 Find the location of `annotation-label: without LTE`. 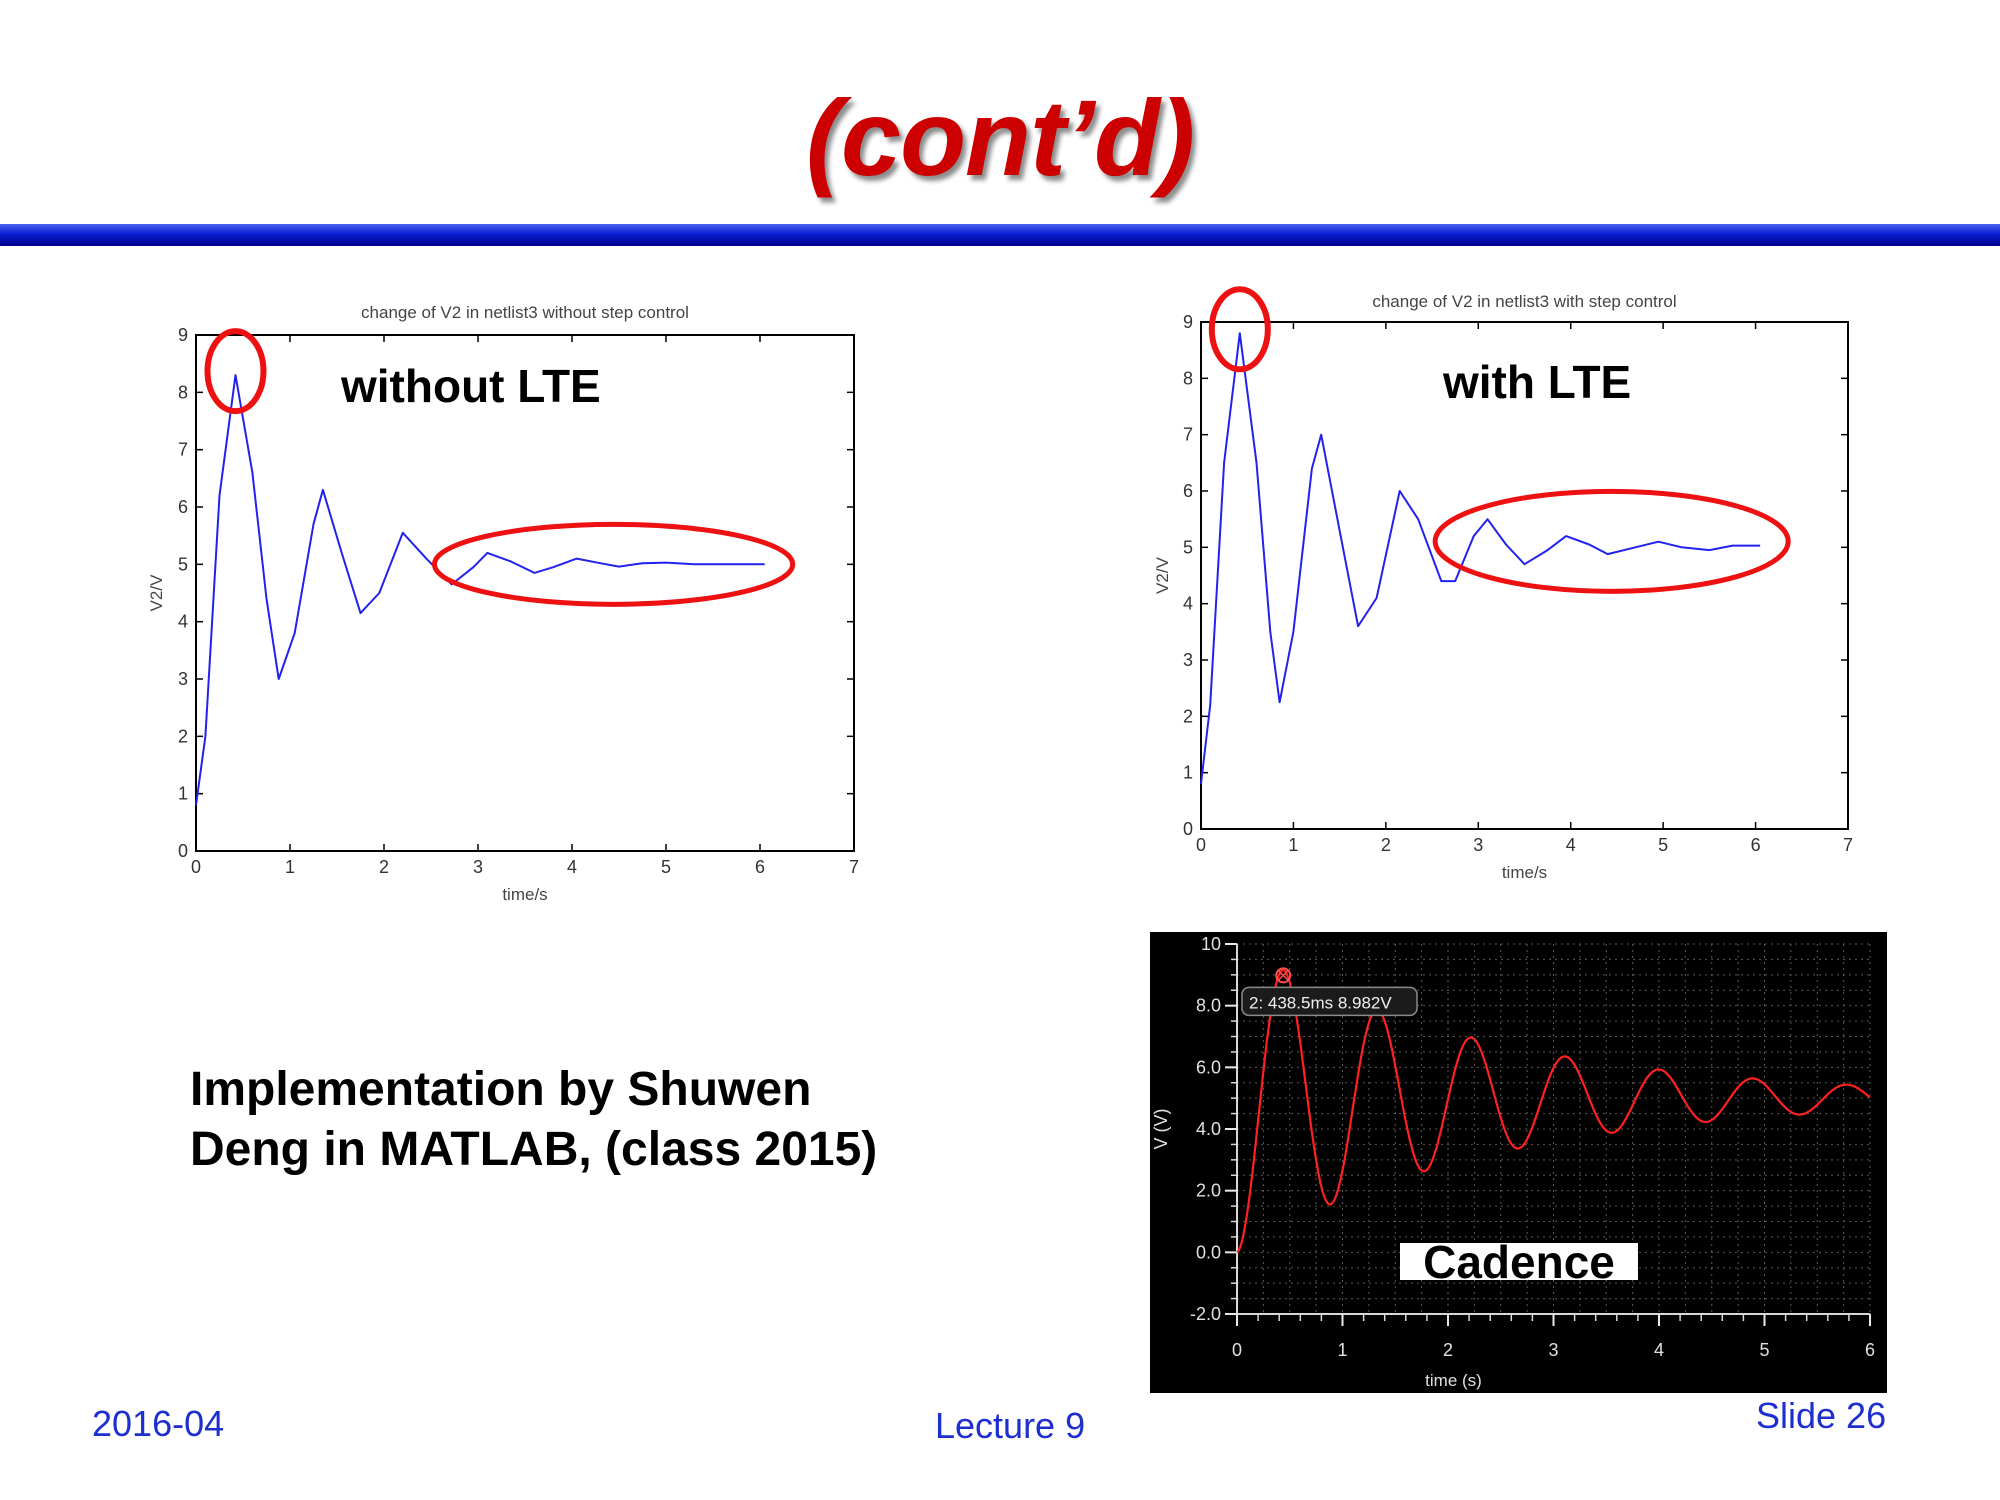

annotation-label: without LTE is located at coordinates (470, 386).